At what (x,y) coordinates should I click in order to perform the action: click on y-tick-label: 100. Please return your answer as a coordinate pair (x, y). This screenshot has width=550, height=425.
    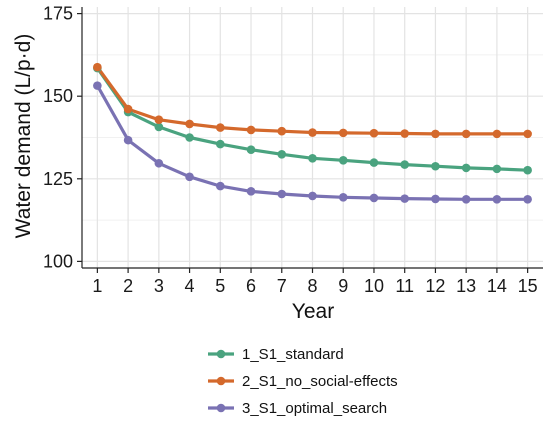
    Looking at the image, I should click on (58, 261).